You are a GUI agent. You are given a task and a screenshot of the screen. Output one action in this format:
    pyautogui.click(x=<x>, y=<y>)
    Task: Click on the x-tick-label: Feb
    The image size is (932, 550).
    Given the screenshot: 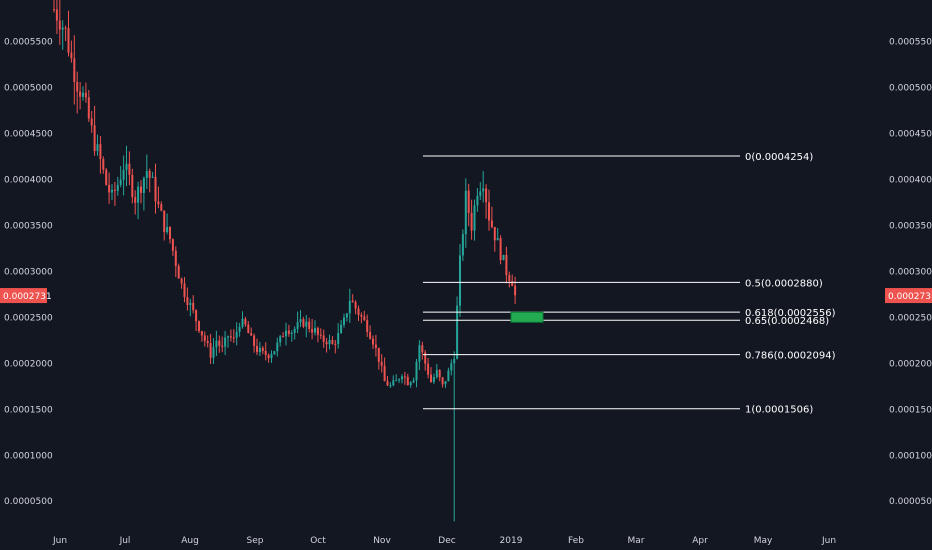 What is the action you would take?
    pyautogui.click(x=576, y=541)
    